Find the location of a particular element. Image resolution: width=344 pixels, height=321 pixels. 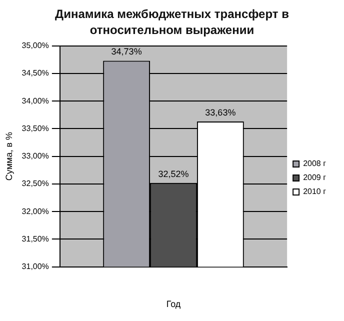

y-tick-label: 31,50% is located at coordinates (35, 239).